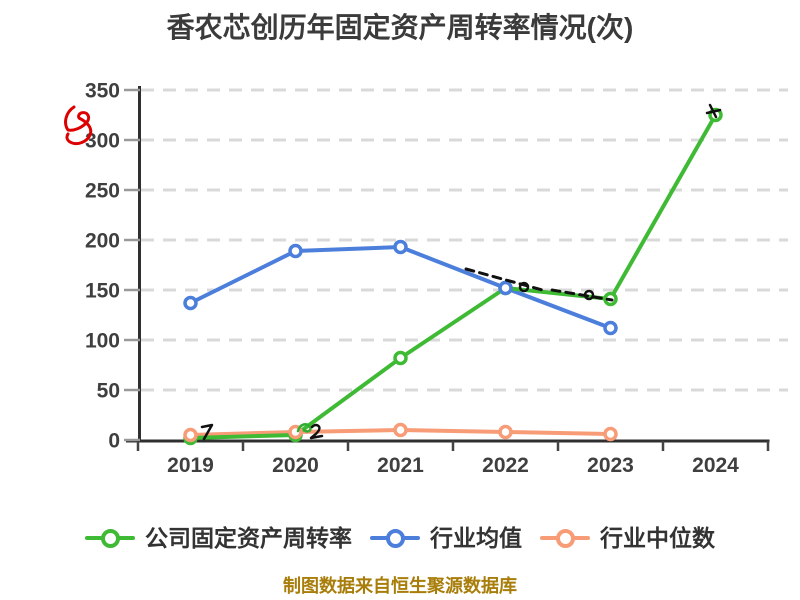  Describe the element at coordinates (102, 141) in the screenshot. I see `y-tick-label: 300` at that location.